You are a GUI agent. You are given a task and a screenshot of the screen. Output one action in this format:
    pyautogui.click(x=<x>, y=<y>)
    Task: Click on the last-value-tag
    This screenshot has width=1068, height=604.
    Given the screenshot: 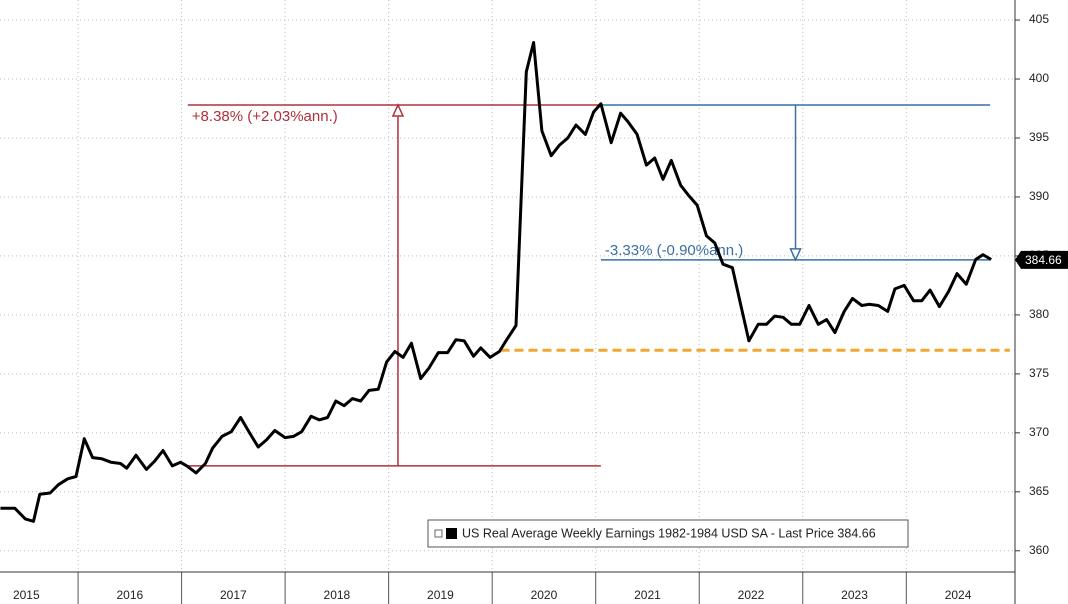 What is the action you would take?
    pyautogui.click(x=1041, y=259)
    